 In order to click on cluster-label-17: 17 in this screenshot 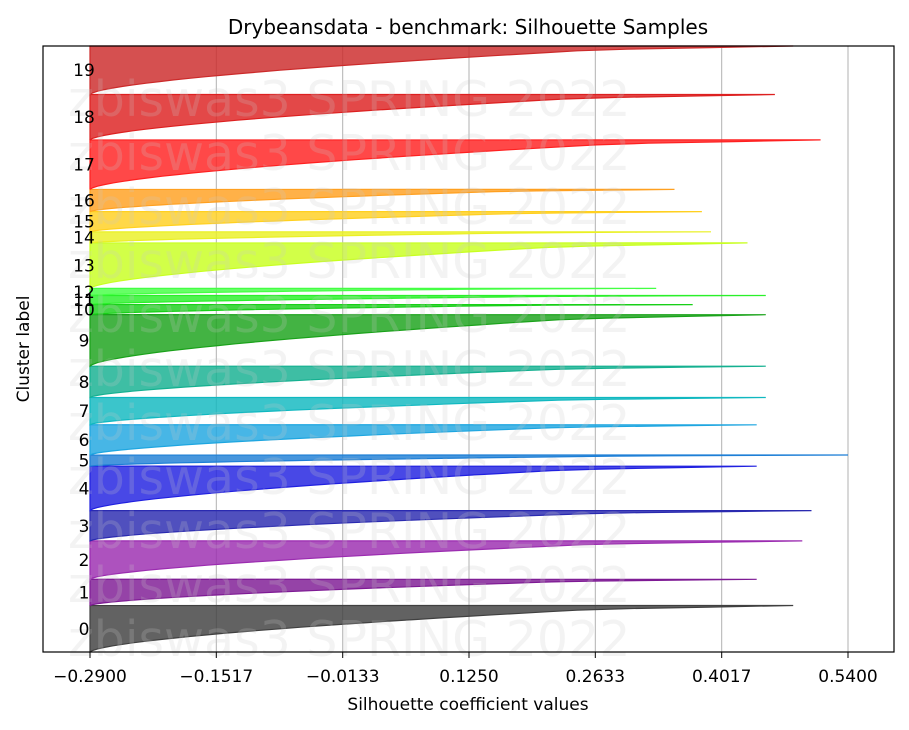, I will do `click(84, 166)`.